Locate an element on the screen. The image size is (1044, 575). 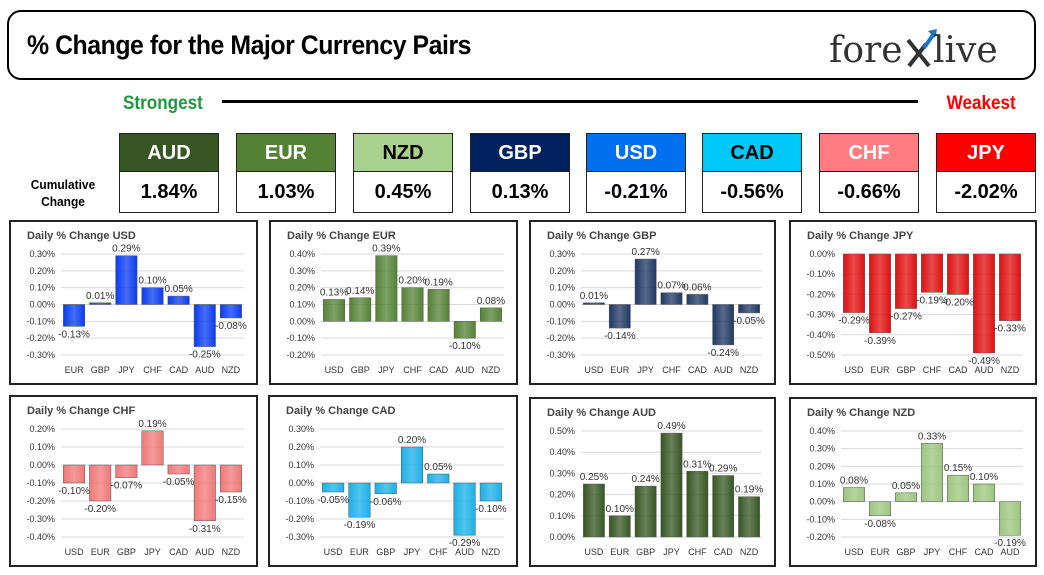
y-tick-label: -0.10% is located at coordinates (300, 338).